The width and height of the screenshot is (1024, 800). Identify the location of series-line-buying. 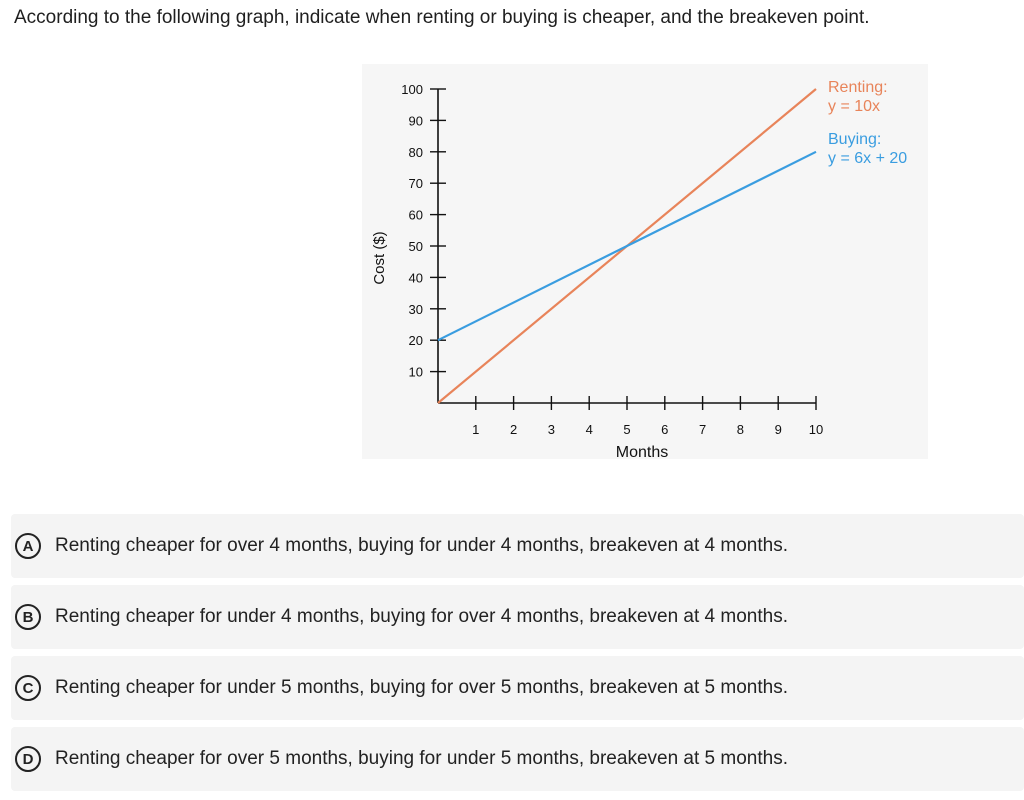
(627, 246).